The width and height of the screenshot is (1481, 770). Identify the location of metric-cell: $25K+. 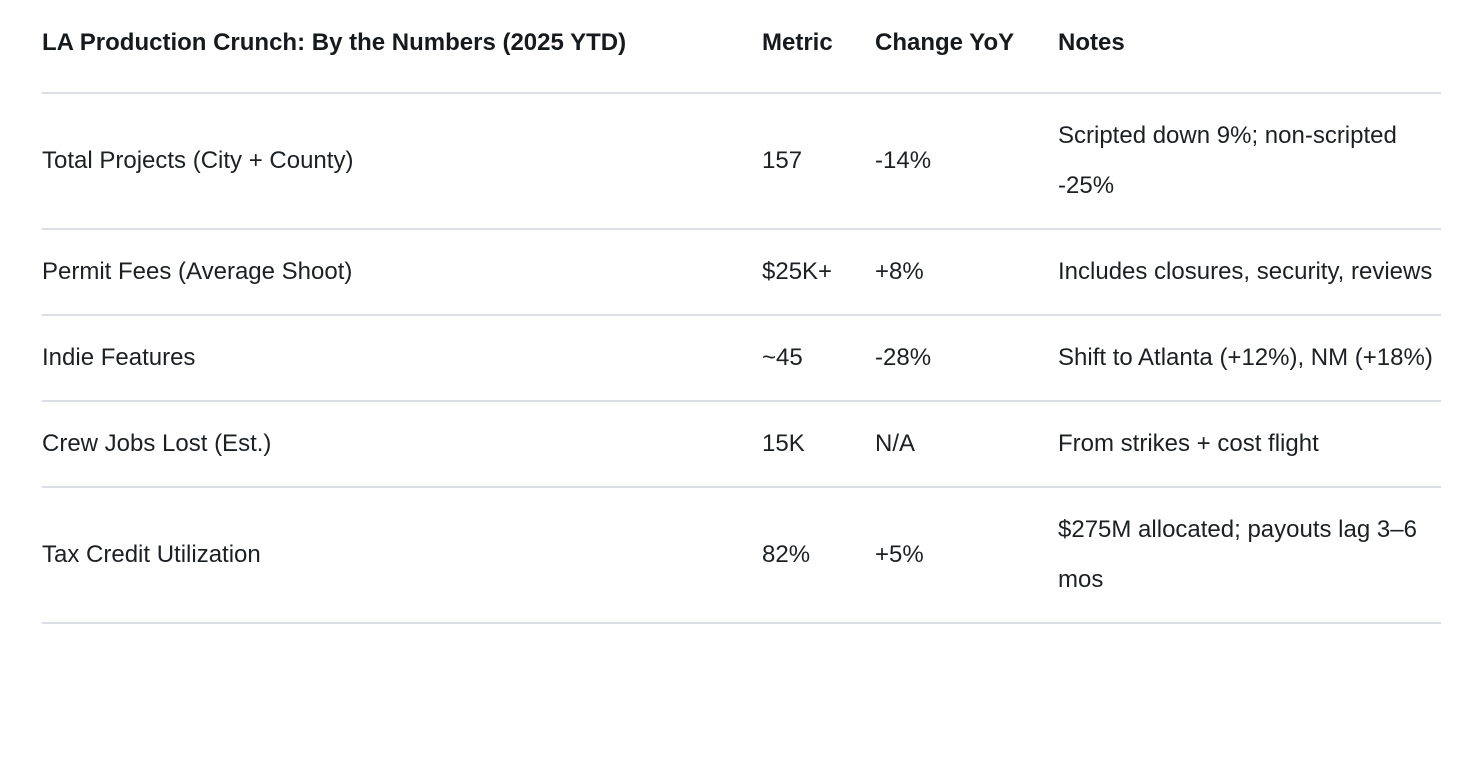
(818, 272).